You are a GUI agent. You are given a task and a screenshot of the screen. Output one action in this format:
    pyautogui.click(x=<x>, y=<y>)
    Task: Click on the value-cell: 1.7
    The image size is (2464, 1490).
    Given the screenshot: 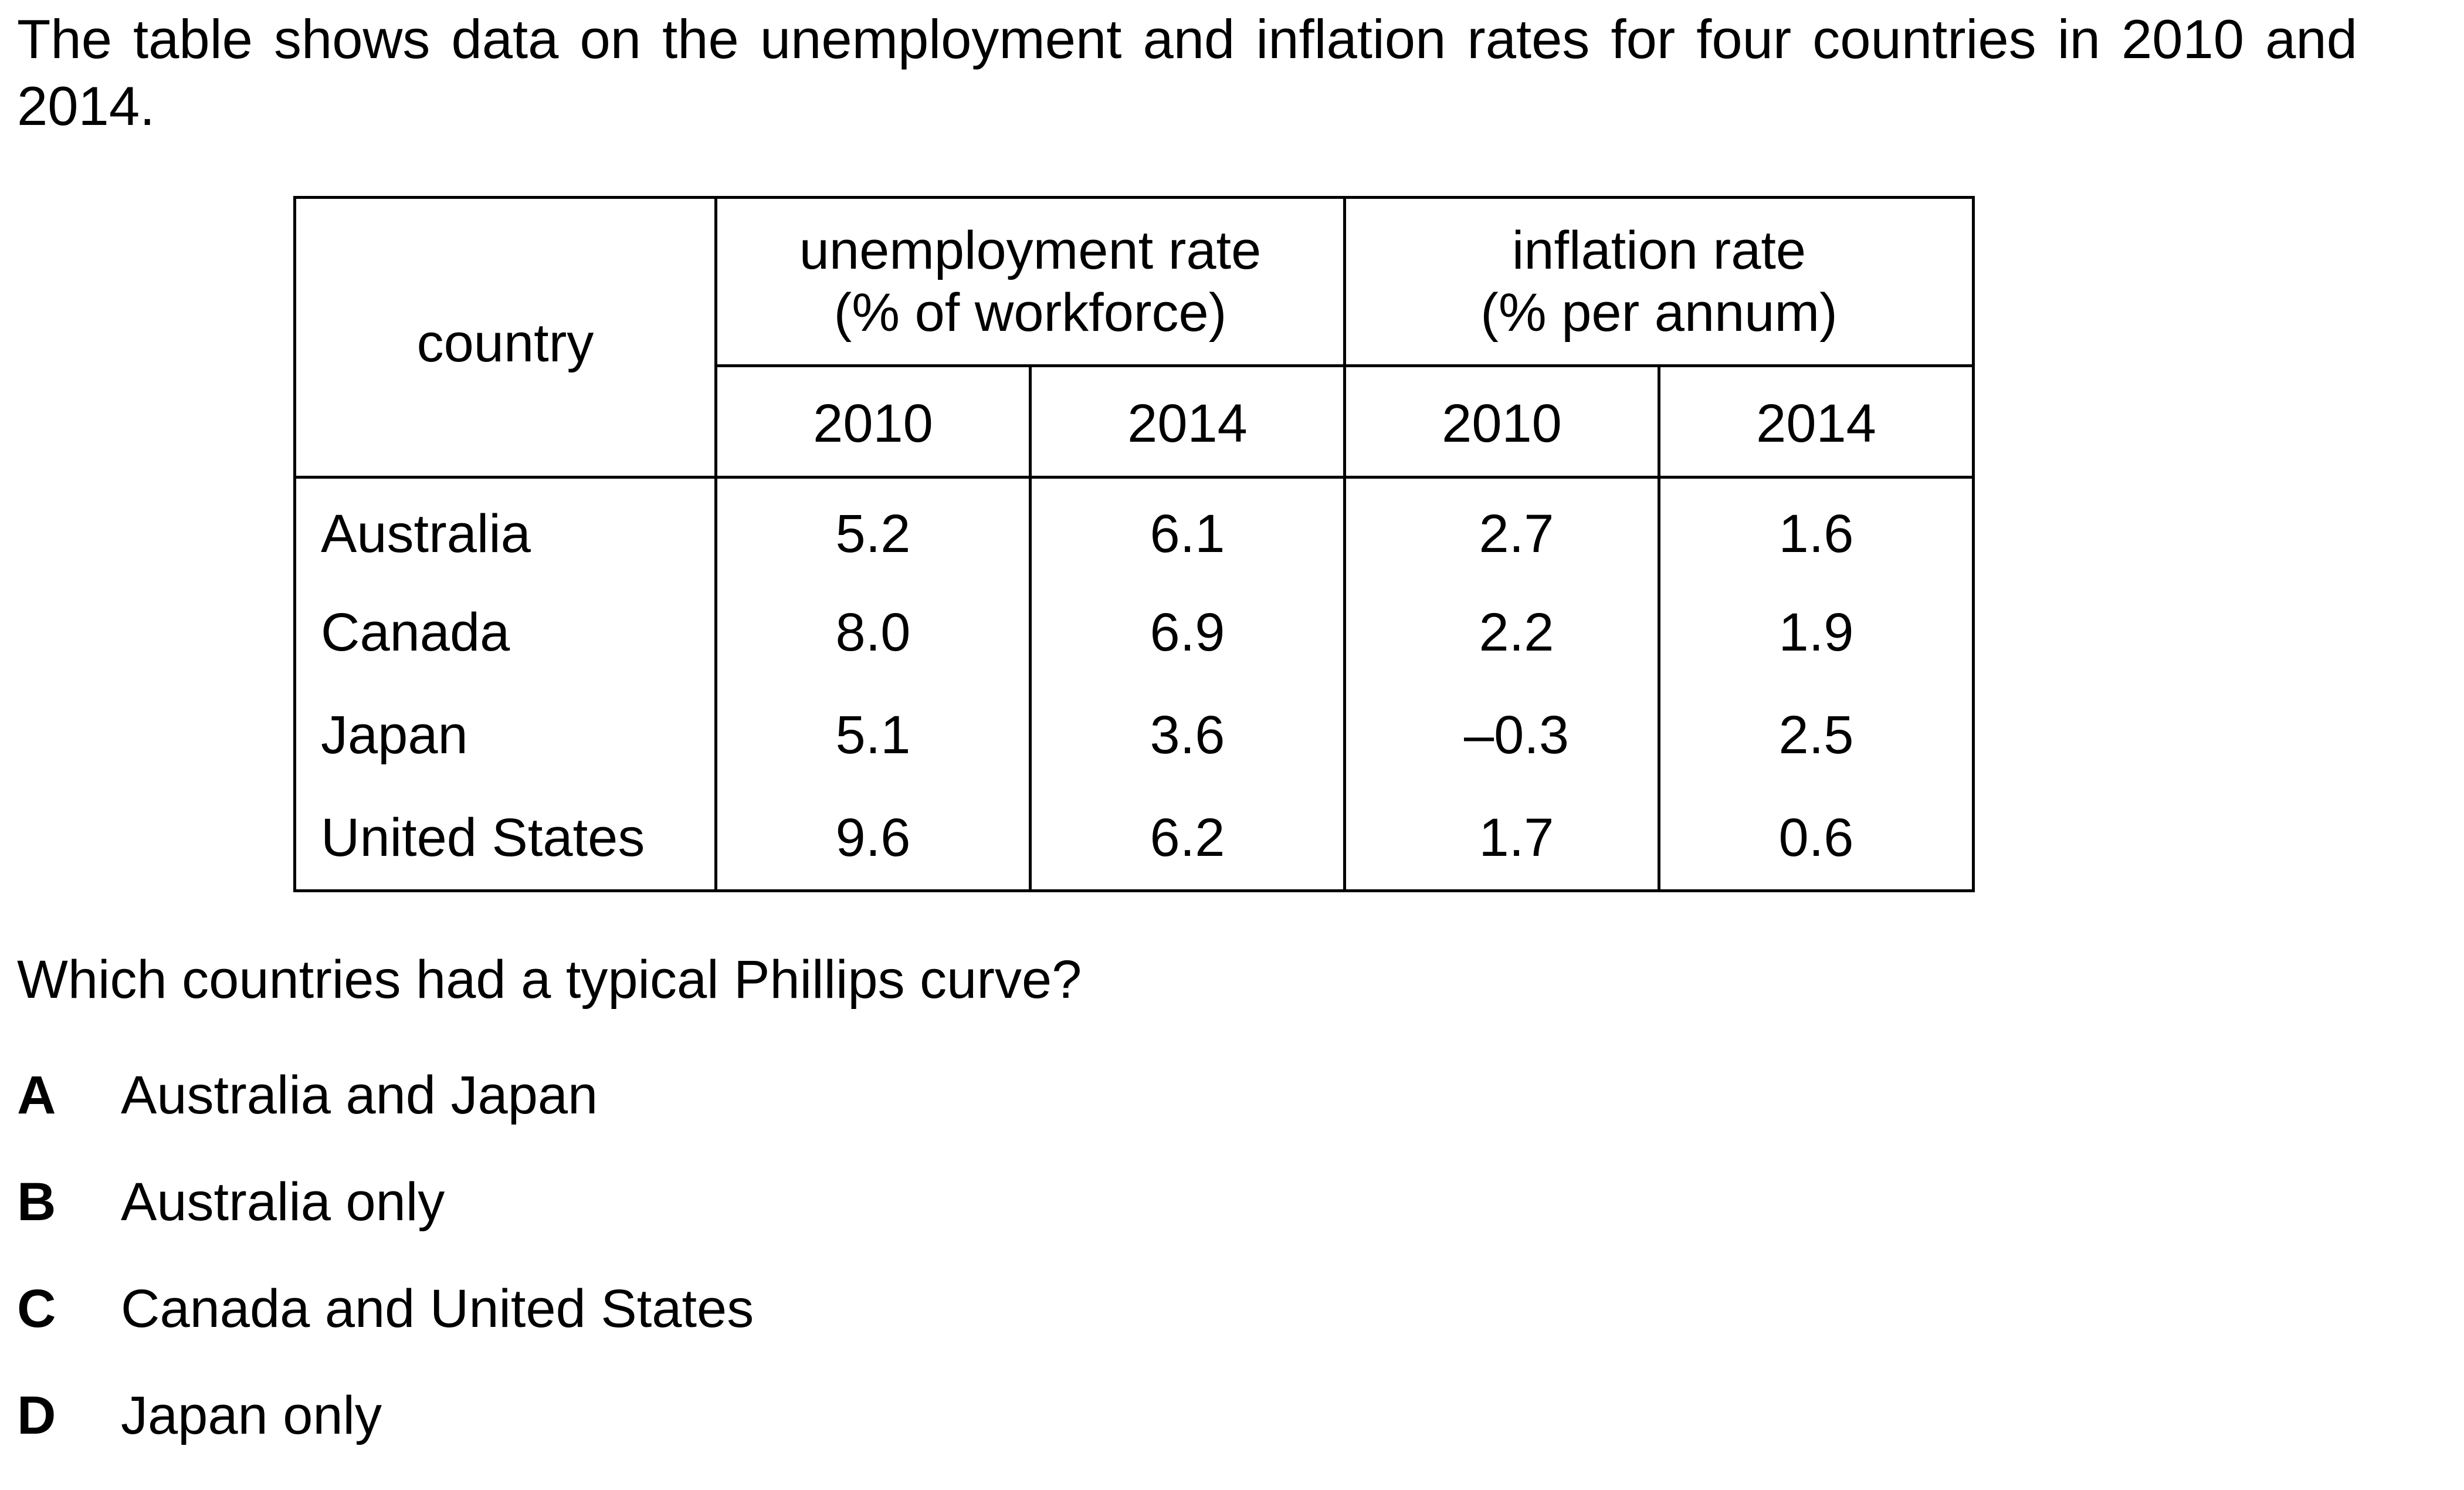 What is the action you would take?
    pyautogui.click(x=1501, y=839)
    